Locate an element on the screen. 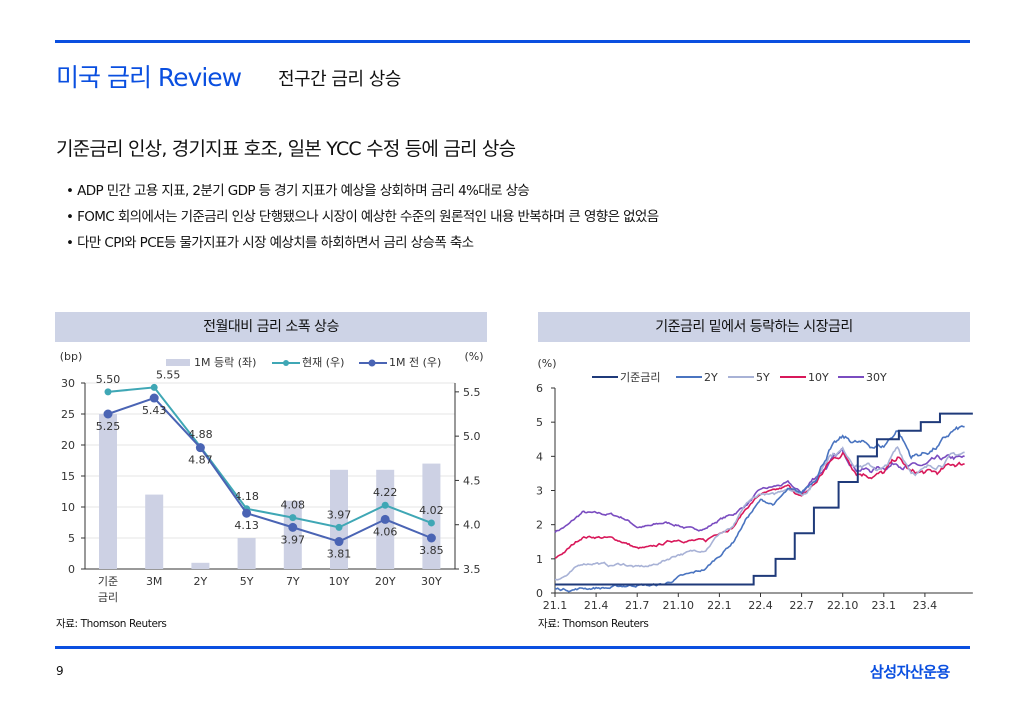  data-label: 5.50 is located at coordinates (108, 379).